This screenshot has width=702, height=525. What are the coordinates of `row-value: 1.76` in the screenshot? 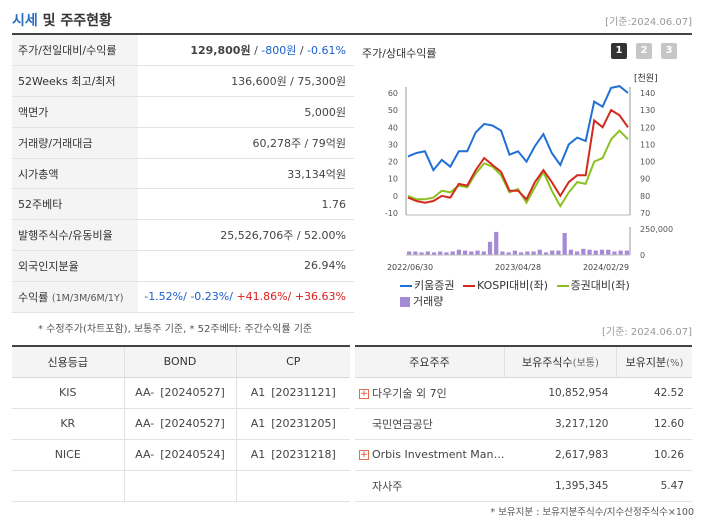 It's located at (246, 204).